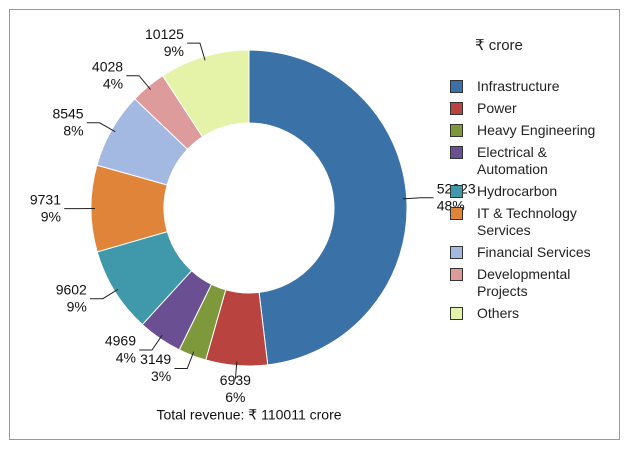 This screenshot has height=453, width=629. Describe the element at coordinates (499, 45) in the screenshot. I see `legend-title: ₹ crore` at that location.